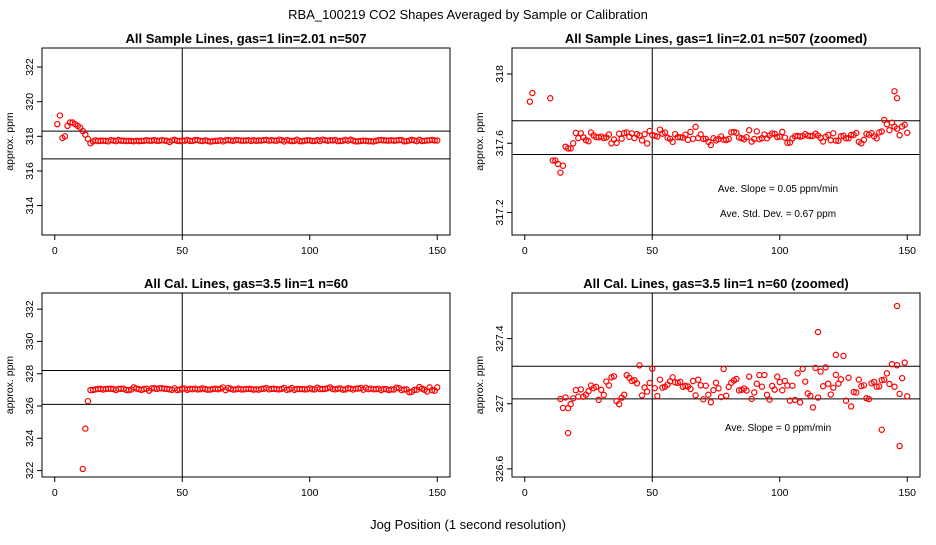  I want to click on x-tick-label: 100, so click(310, 493).